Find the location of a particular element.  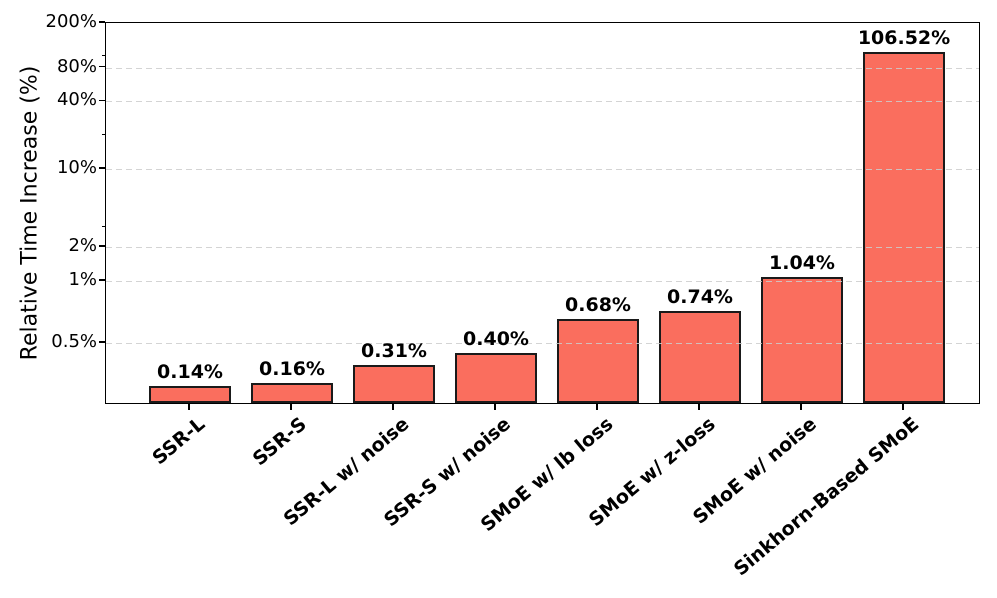

y-tick-label: 40% is located at coordinates (76, 100).